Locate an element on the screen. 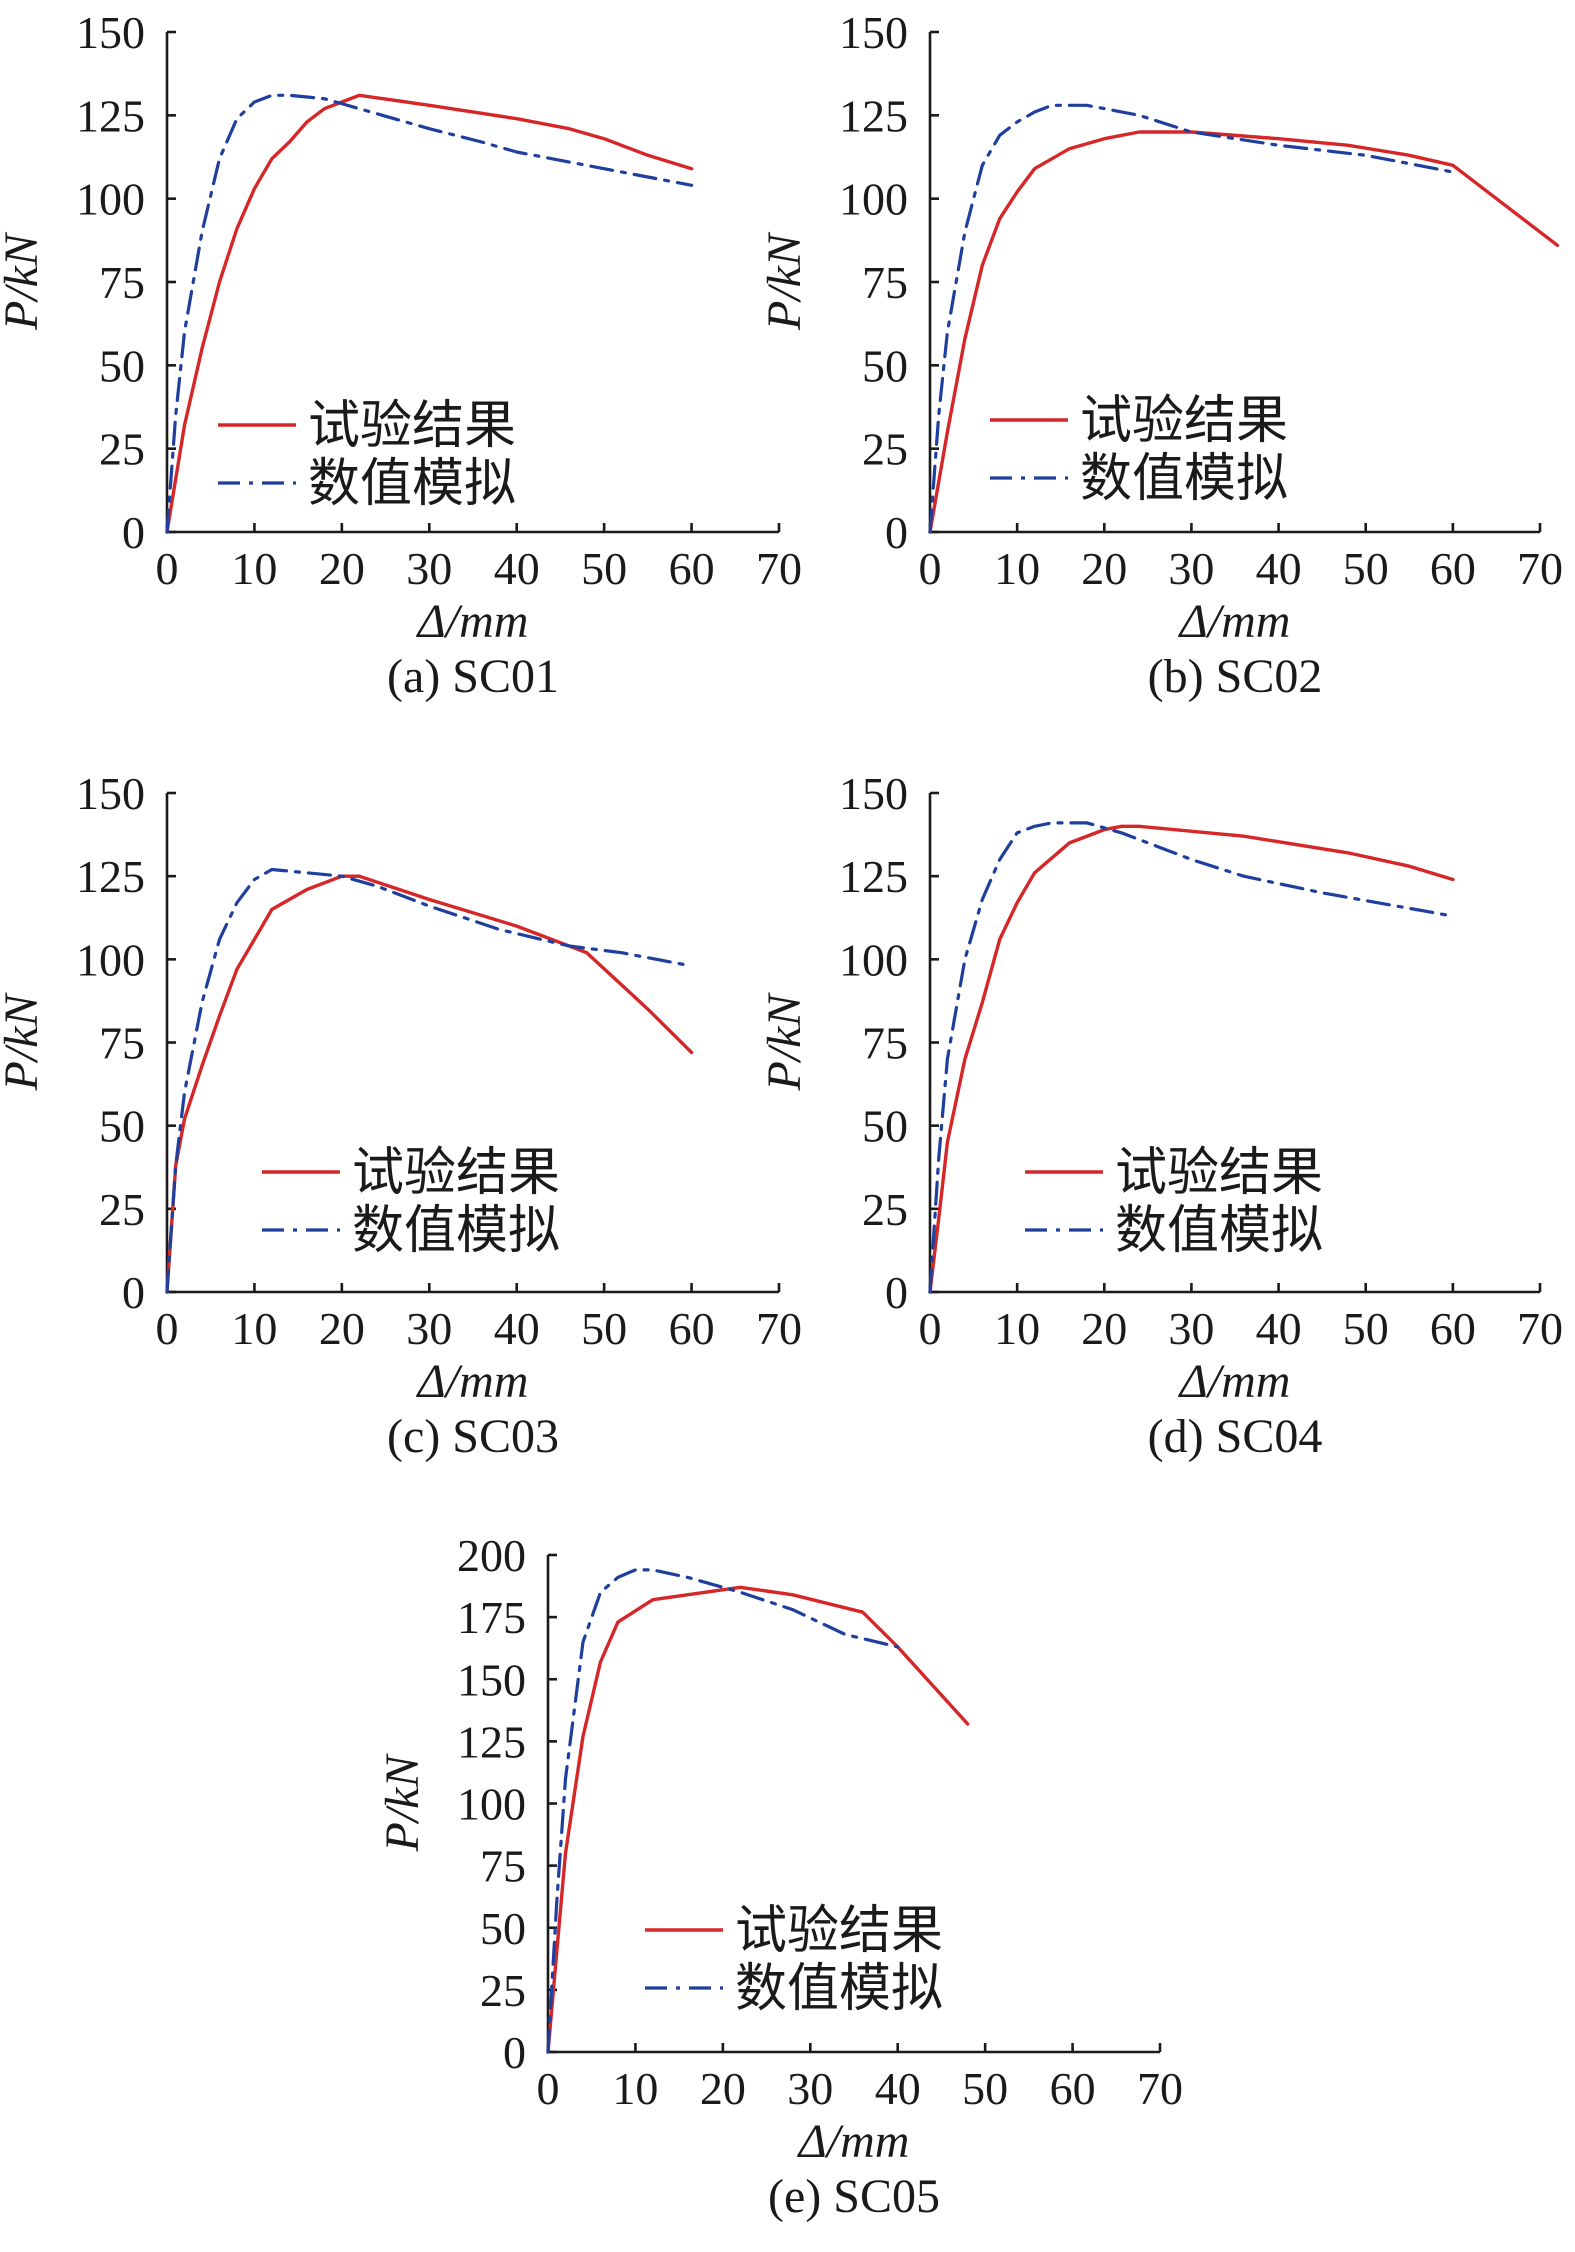 Image resolution: width=1575 pixels, height=2252 pixels. panel-caption: (a) SC01 is located at coordinates (473, 676).